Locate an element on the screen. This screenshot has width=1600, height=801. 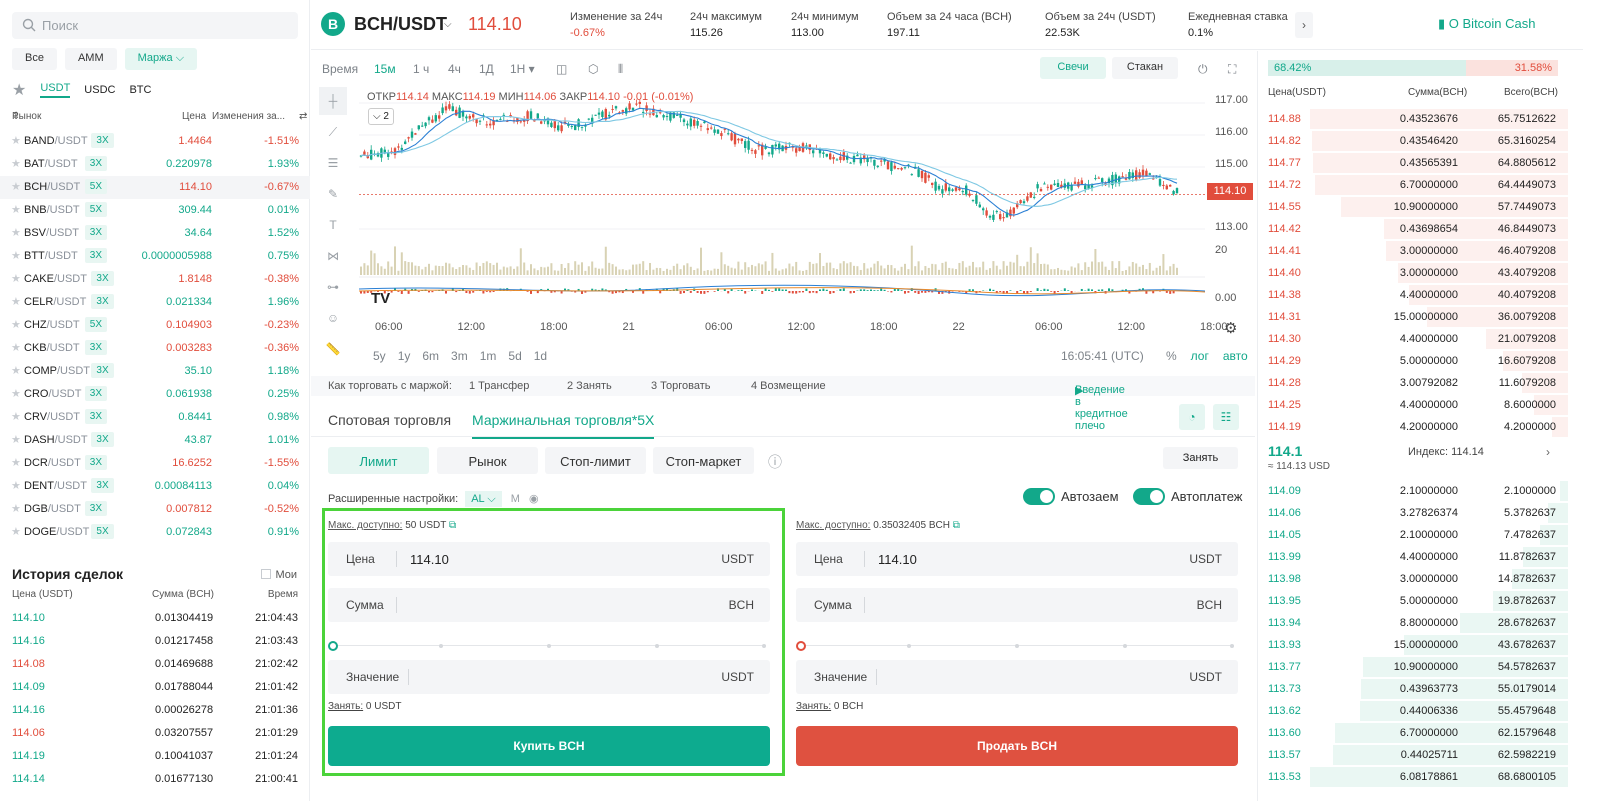
quote-tab-btc: BTC is located at coordinates (140, 90).